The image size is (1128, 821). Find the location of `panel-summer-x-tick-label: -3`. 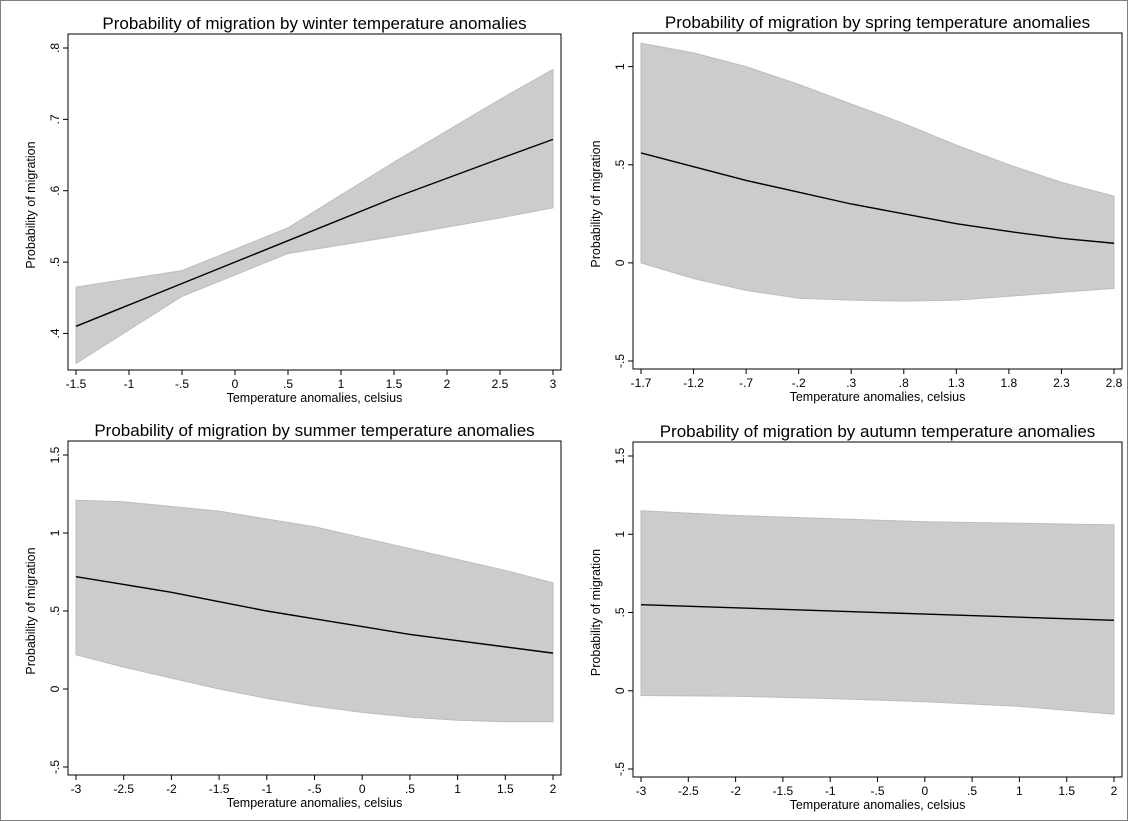

panel-summer-x-tick-label: -3 is located at coordinates (76, 789).